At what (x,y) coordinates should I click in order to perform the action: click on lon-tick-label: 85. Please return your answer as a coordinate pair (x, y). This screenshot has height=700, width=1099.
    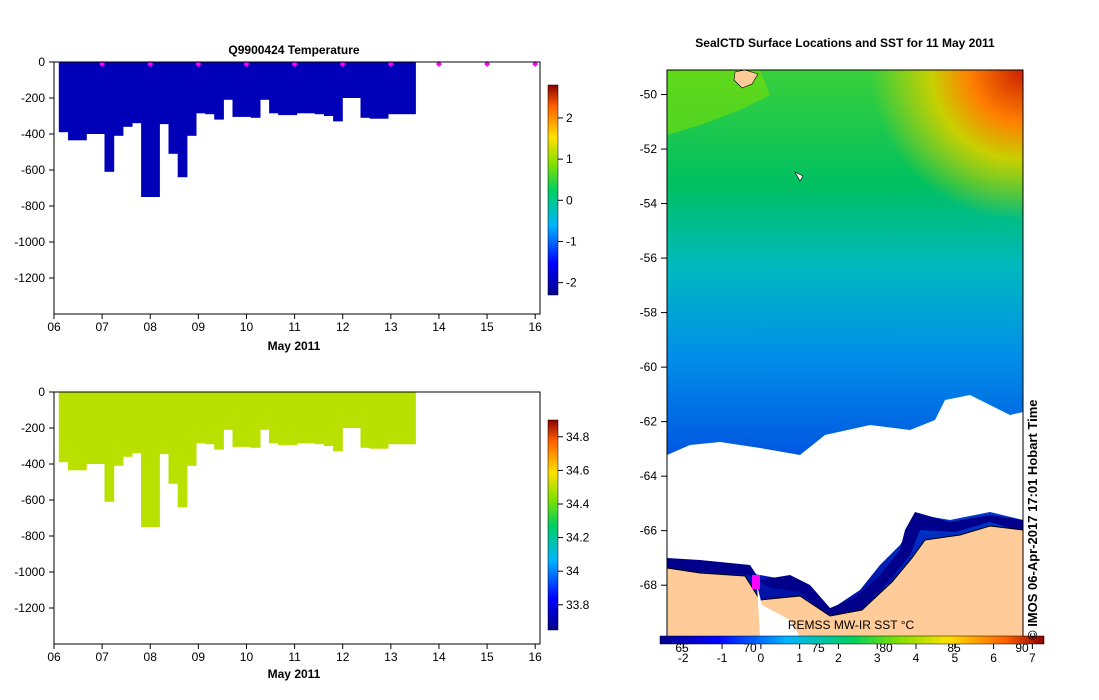
    Looking at the image, I should click on (954, 648).